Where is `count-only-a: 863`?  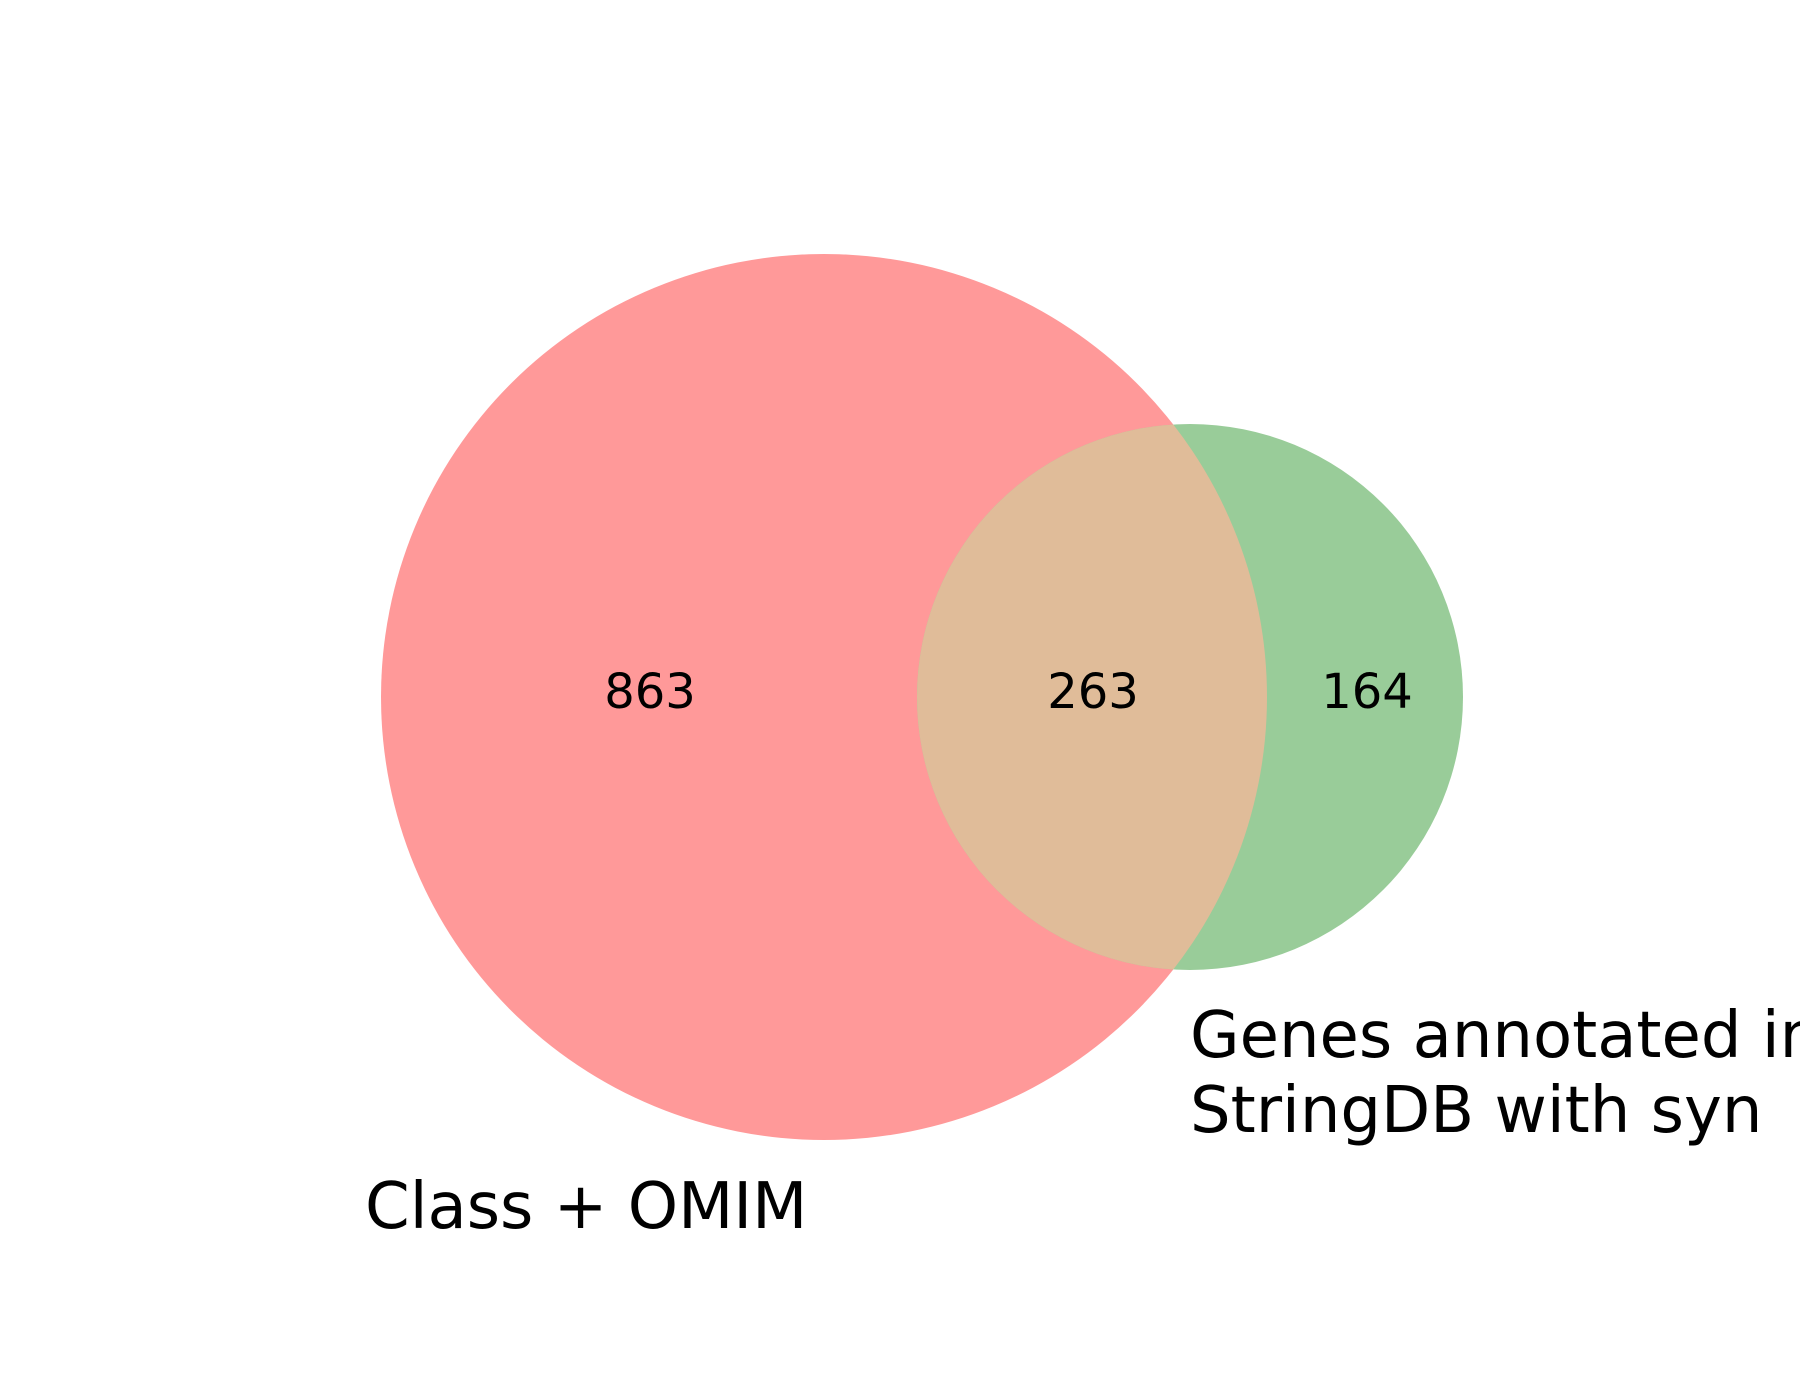 count-only-a: 863 is located at coordinates (650, 692).